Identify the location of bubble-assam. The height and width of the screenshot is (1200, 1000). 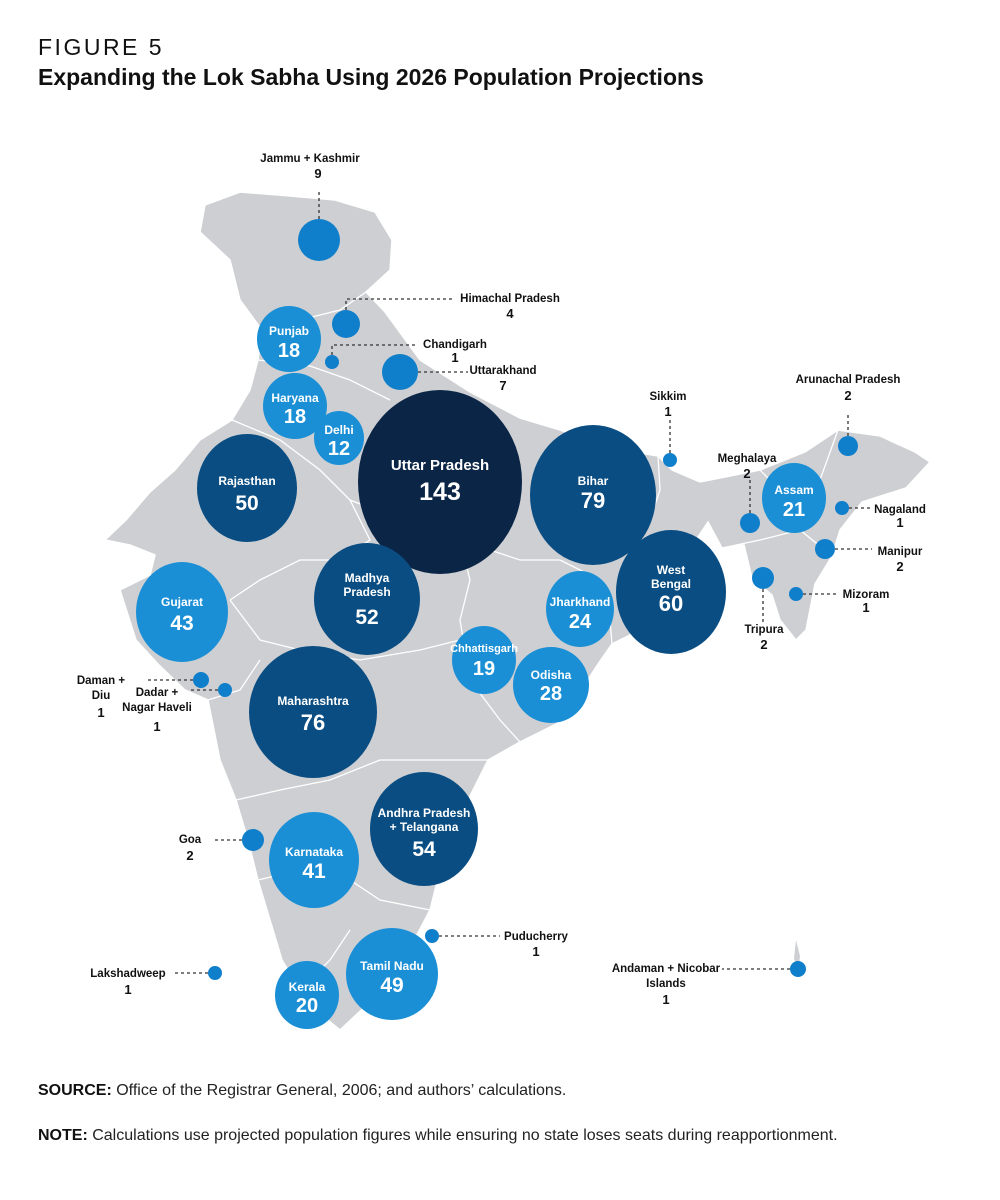
(794, 498).